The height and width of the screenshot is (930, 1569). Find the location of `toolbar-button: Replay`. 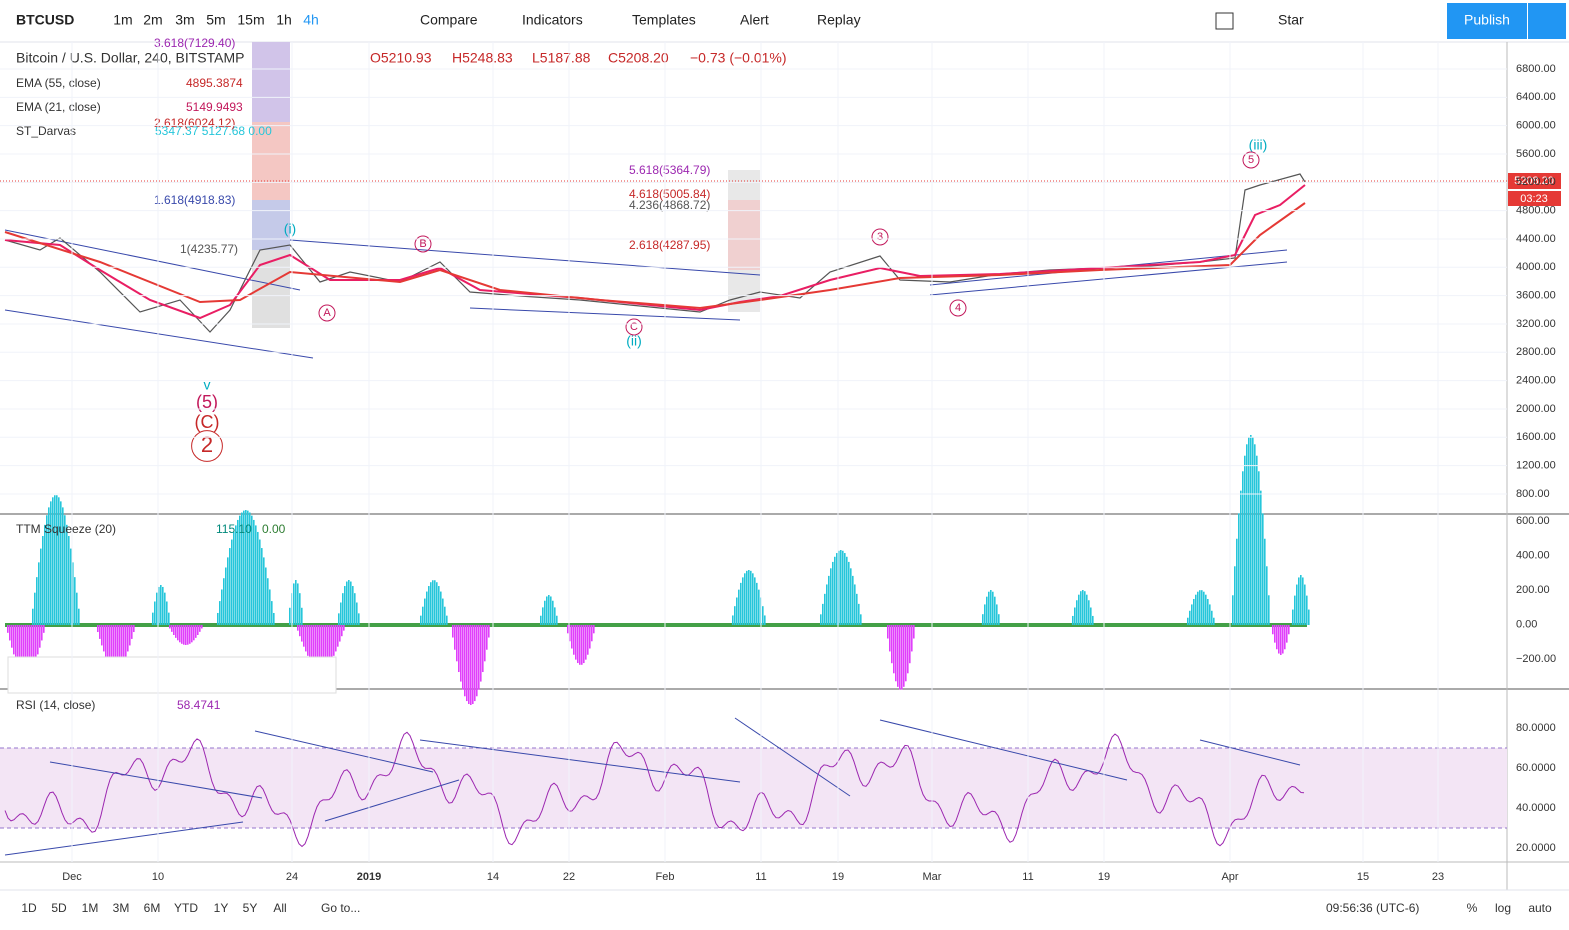

toolbar-button: Replay is located at coordinates (839, 20).